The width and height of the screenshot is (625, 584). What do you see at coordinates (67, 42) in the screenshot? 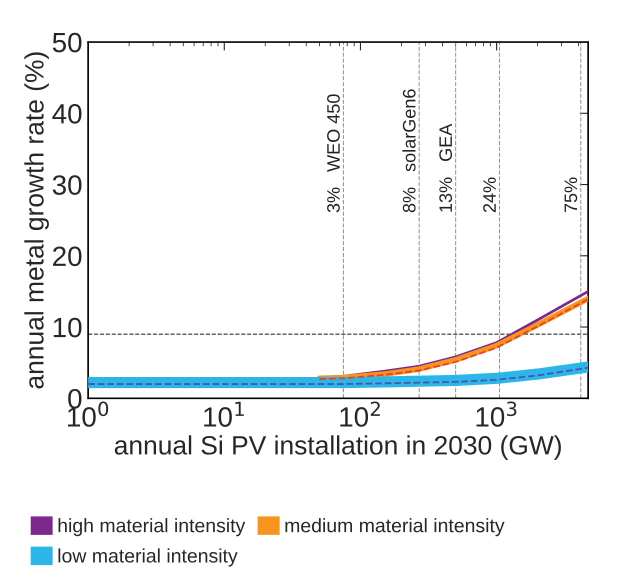
I see `y-tick-label: 50` at bounding box center [67, 42].